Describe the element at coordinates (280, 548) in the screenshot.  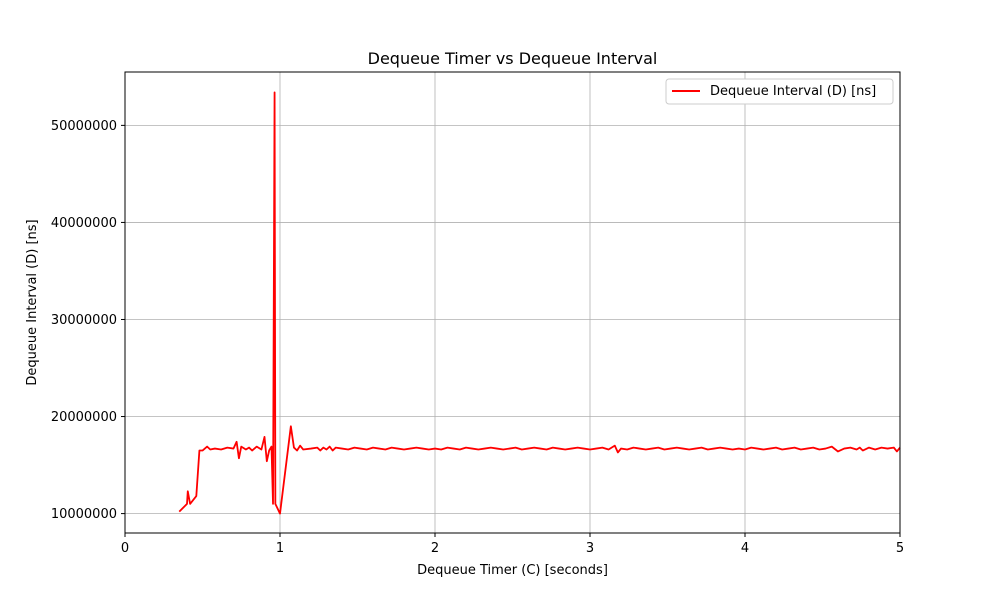
I see `x-tick-label: 1` at that location.